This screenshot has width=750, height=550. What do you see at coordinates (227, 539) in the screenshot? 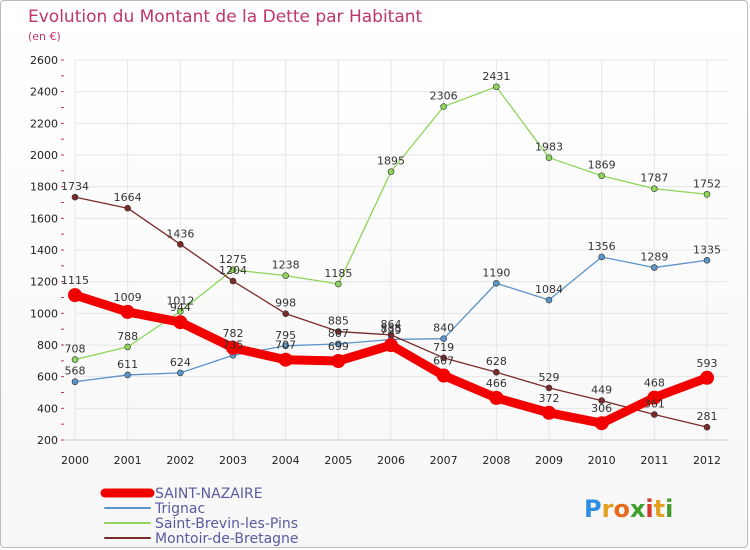
I see `legend-label-3: Montoir-de-Bretagne` at bounding box center [227, 539].